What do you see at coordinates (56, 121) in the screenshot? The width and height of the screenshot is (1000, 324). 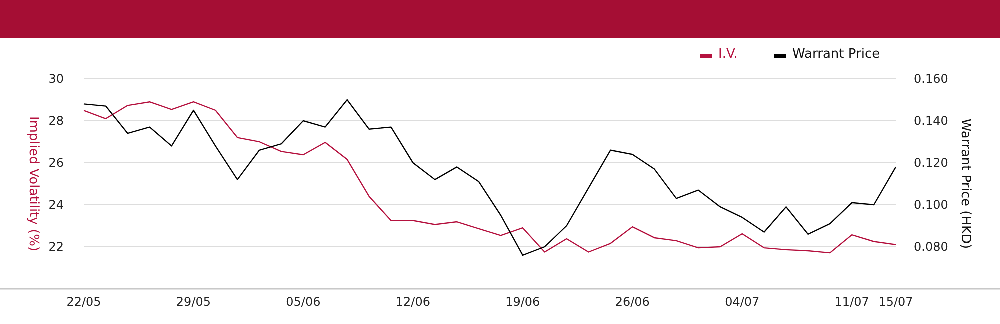 I see `y-tick-label: 28` at bounding box center [56, 121].